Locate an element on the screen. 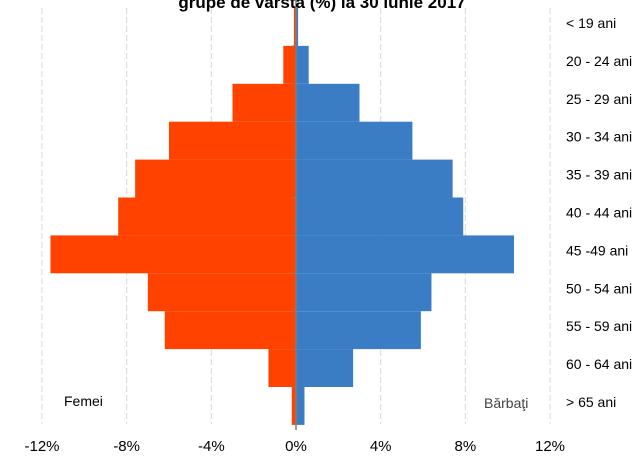 This screenshot has height=456, width=640. x-tick-label-1: -8% is located at coordinates (126, 446).